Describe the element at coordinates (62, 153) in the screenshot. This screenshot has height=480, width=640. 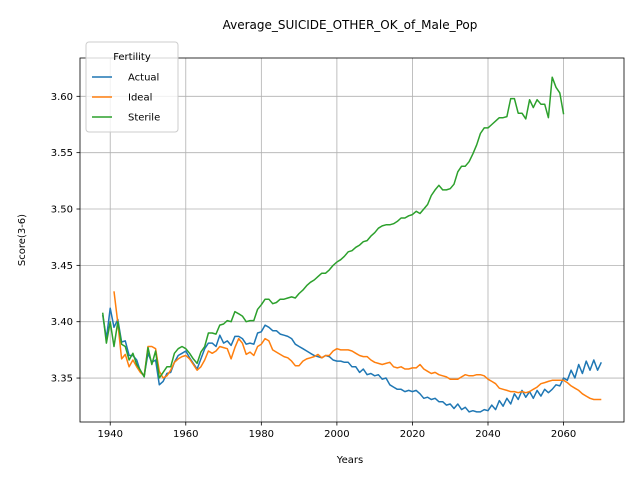
I see `y-tick-label: 3.55` at that location.